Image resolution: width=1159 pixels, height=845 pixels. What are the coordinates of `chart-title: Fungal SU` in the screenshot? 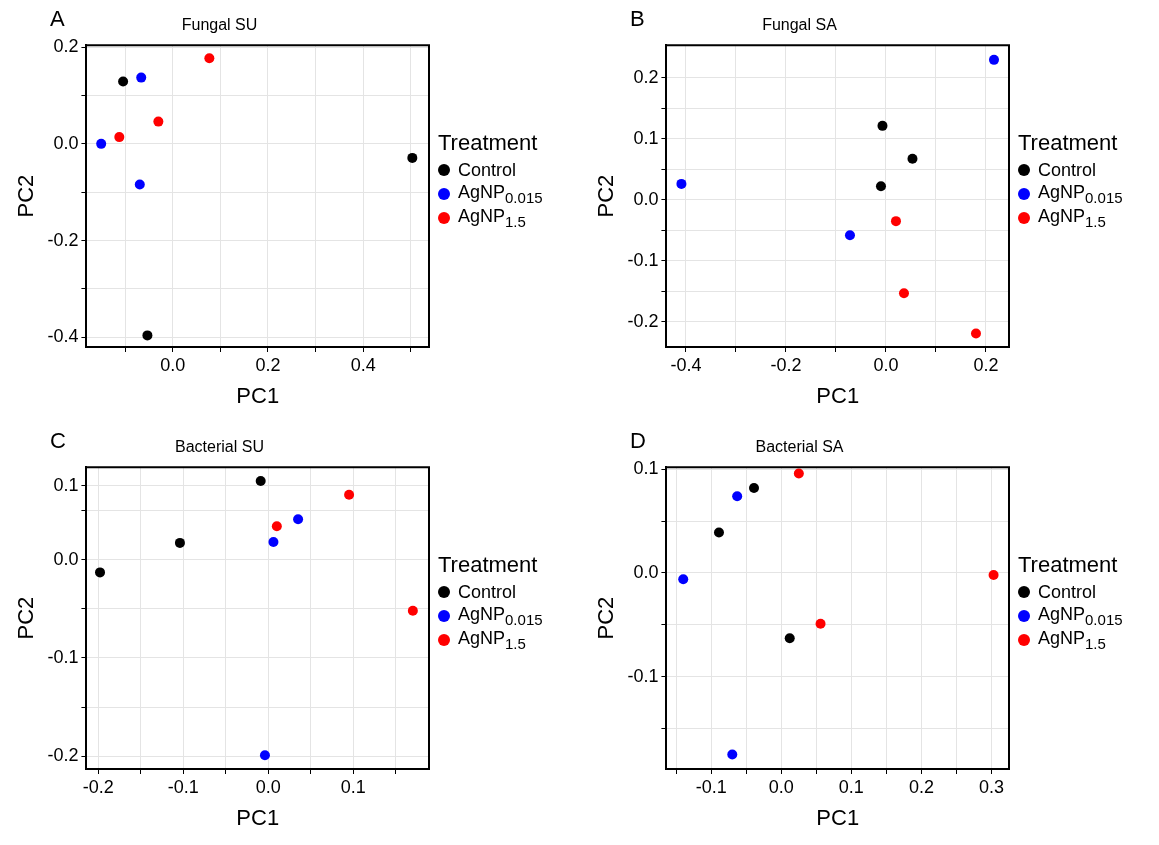 It's located at (219, 25).